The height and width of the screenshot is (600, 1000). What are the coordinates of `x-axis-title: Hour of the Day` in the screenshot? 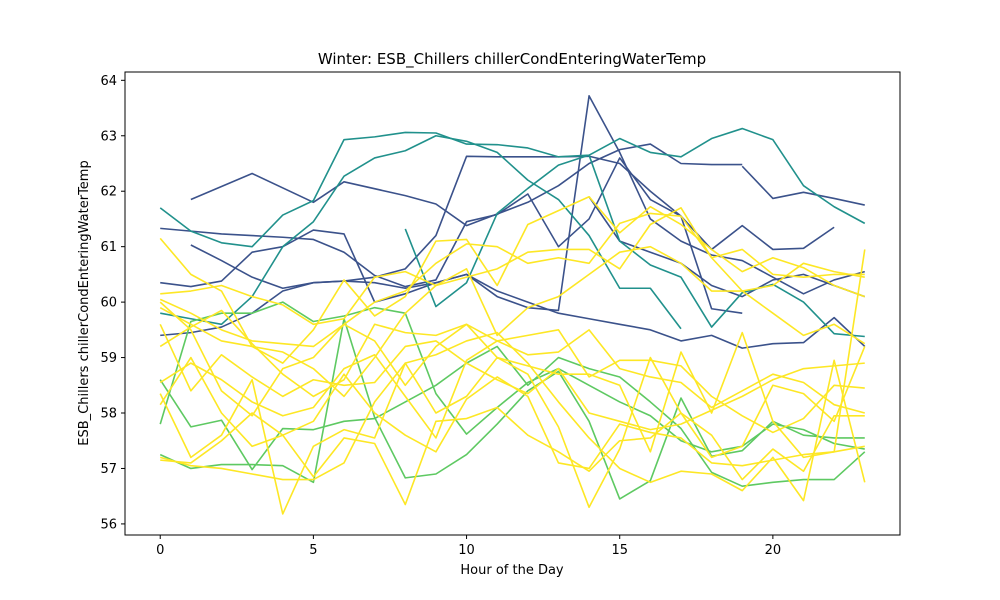 It's located at (512, 570).